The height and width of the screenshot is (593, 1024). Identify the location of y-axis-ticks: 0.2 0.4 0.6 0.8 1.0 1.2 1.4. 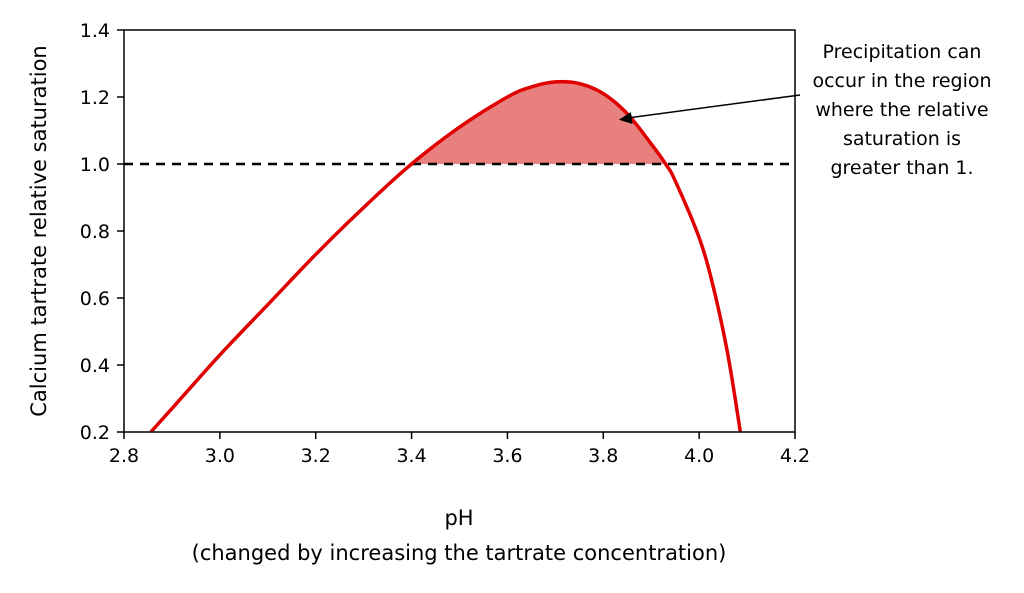
(102, 232).